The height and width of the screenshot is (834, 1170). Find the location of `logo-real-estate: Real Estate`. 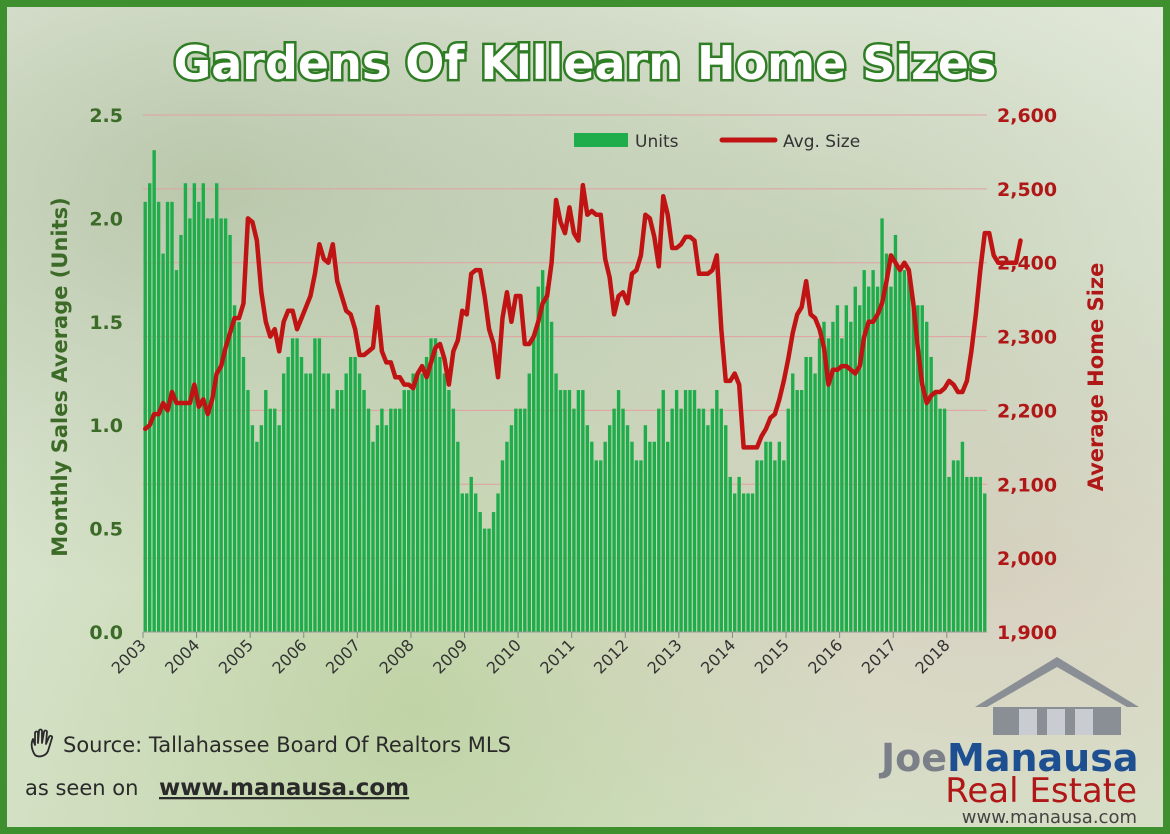

logo-real-estate: Real Estate is located at coordinates (1041, 791).